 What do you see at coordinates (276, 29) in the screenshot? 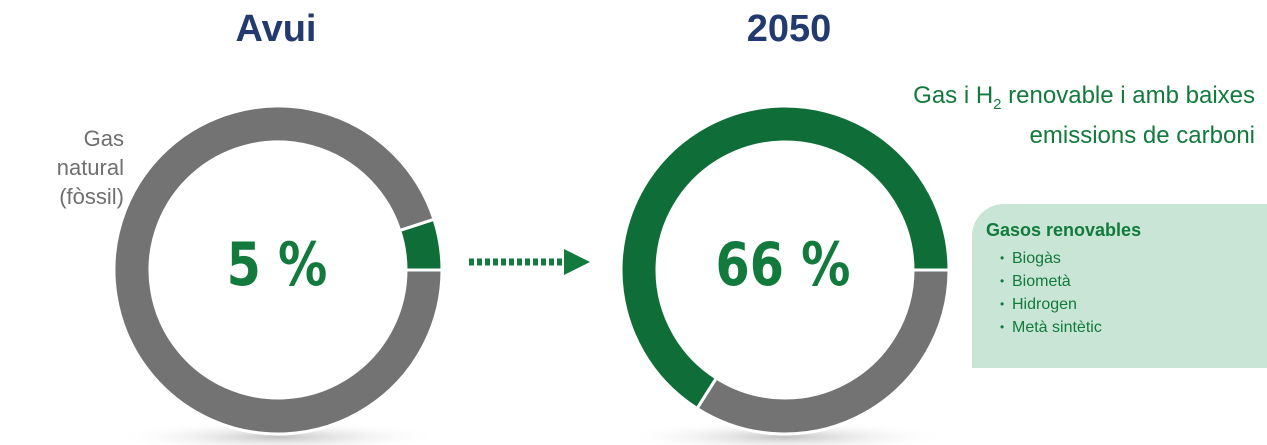
I see `chart-title-today: Avui` at bounding box center [276, 29].